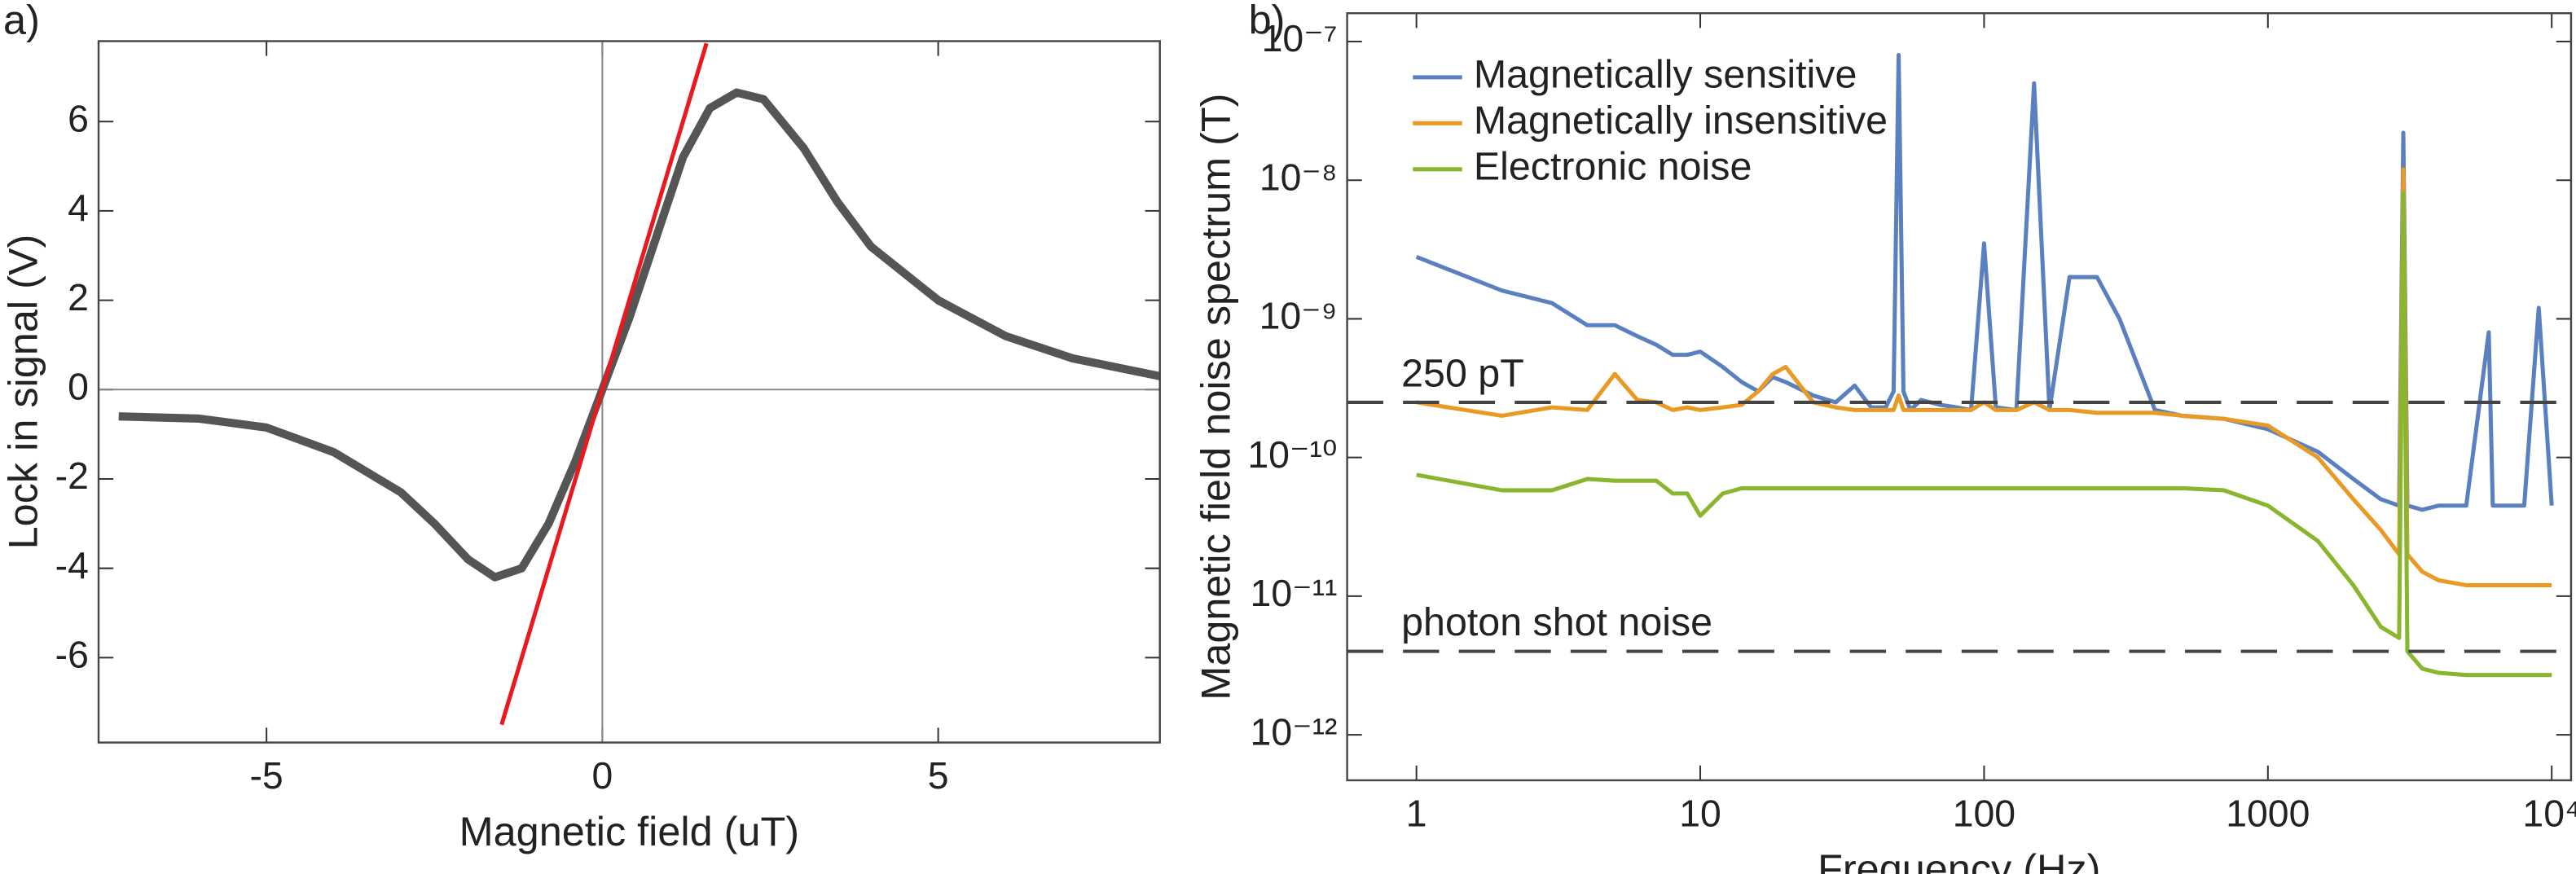  I want to click on legend-label: Magnetically insensitive, so click(1681, 121).